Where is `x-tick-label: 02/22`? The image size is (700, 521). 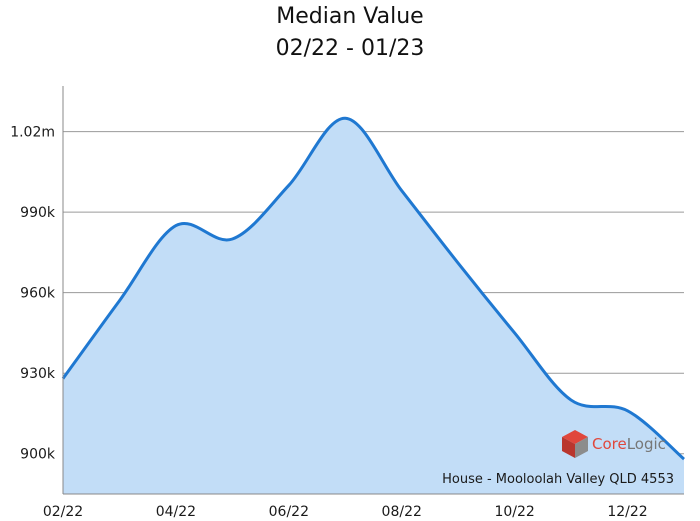 x-tick-label: 02/22 is located at coordinates (63, 512).